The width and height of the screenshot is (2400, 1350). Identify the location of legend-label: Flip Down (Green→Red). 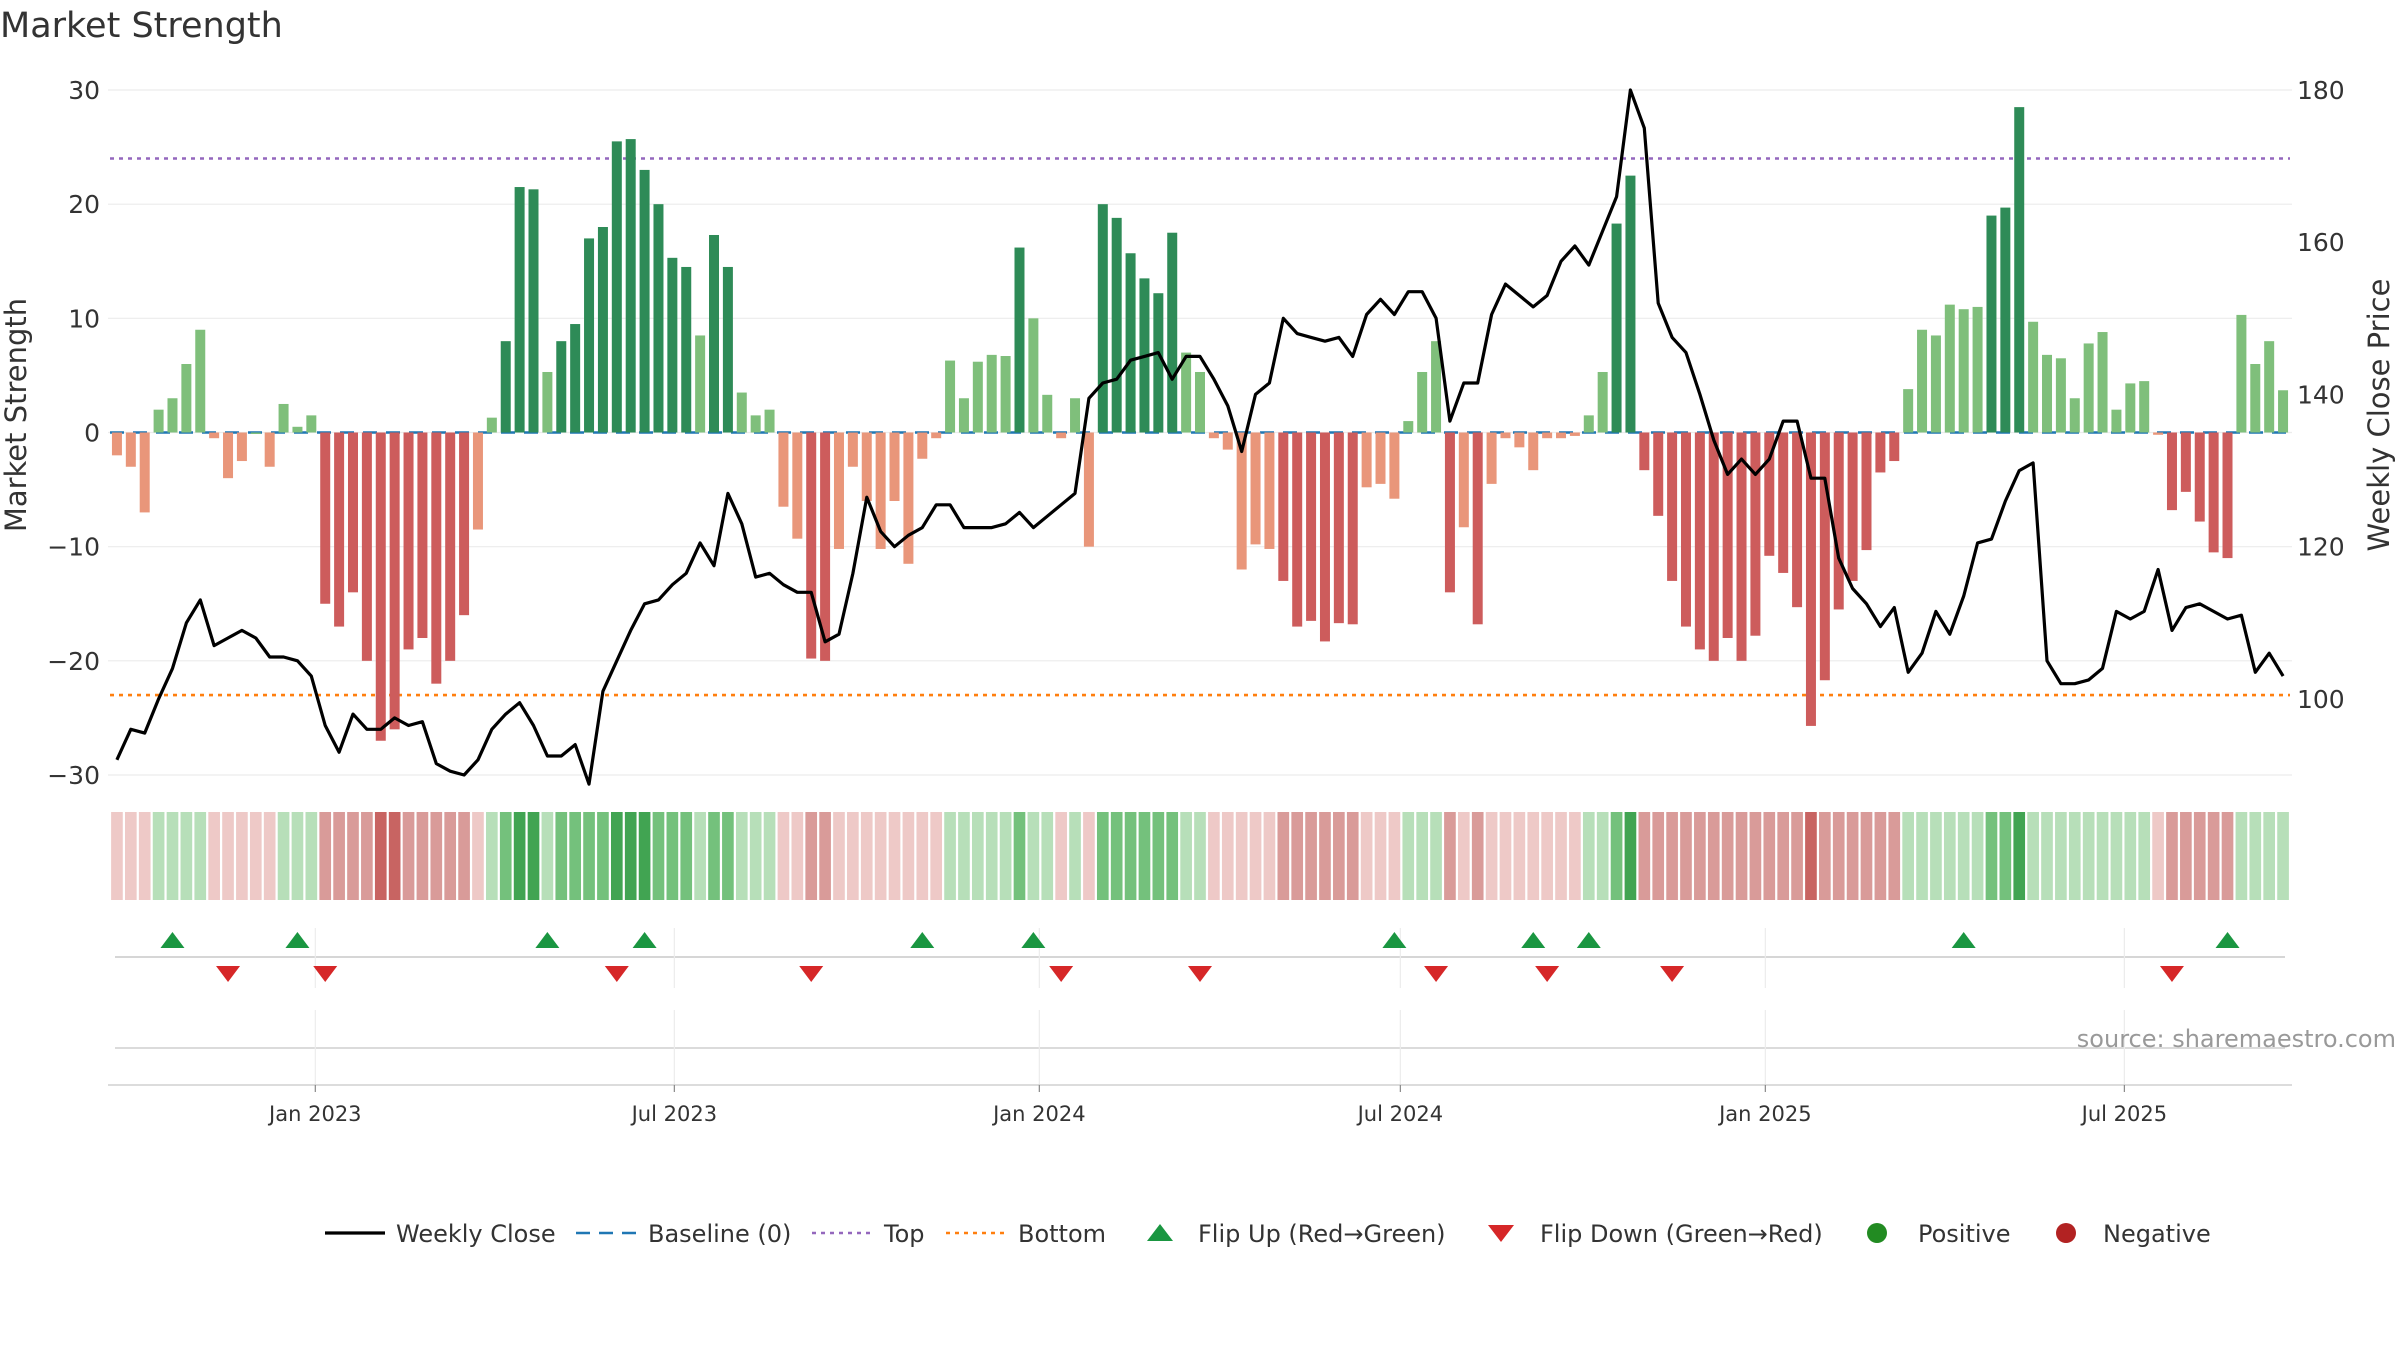
(1681, 1234).